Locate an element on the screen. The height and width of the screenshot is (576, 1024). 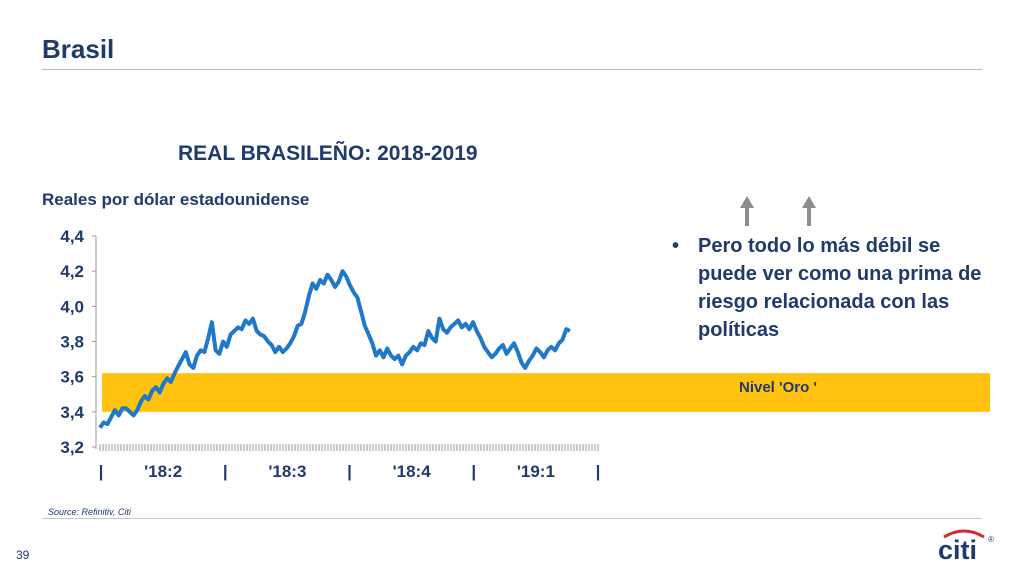
source-note: Source: Refinitiv, Citi is located at coordinates (89, 512).